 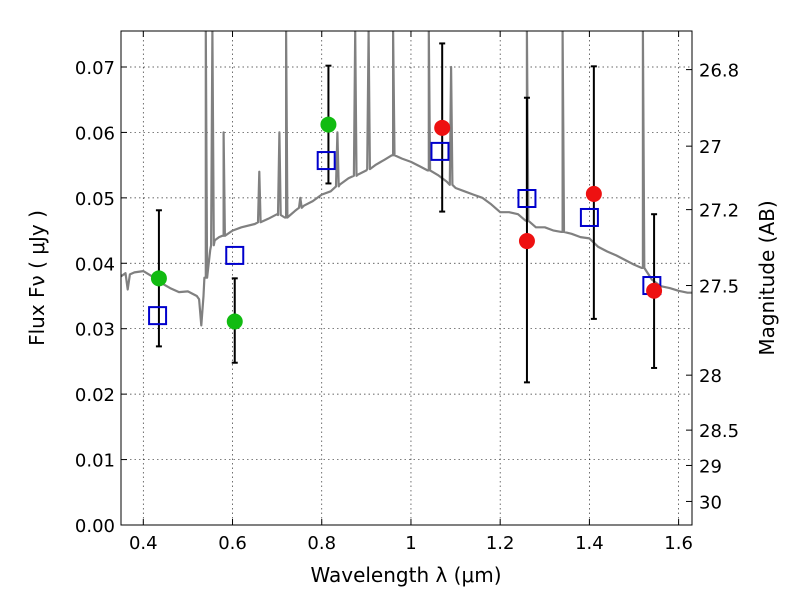 I want to click on x-tick-label: 1, so click(x=410, y=543).